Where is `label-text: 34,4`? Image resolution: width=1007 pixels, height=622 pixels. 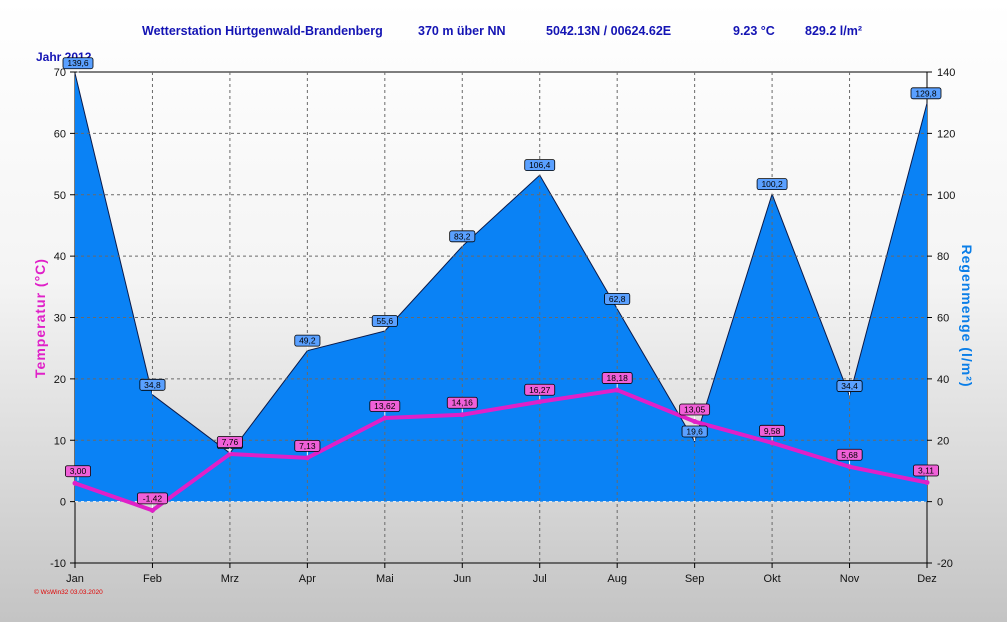 label-text: 34,4 is located at coordinates (849, 386).